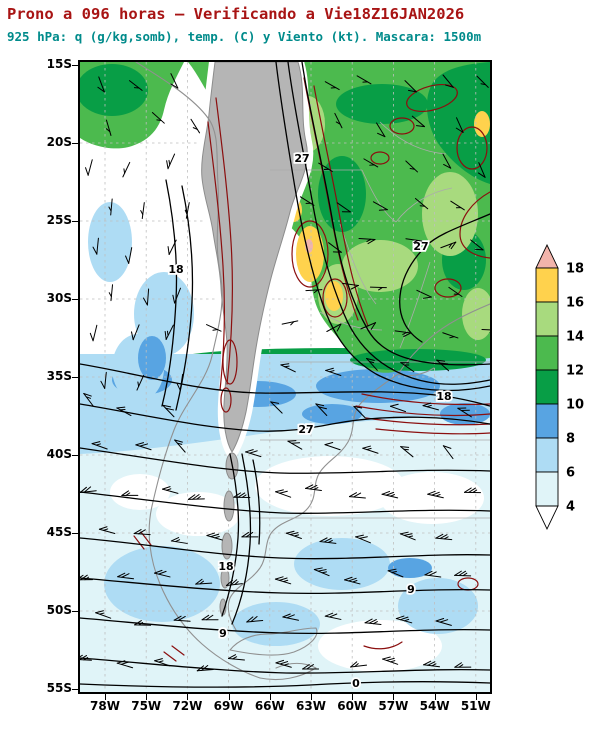  Describe the element at coordinates (559, 387) in the screenshot. I see `colorbar-canvas: 18 16 14 12 10 8 6 4` at that location.